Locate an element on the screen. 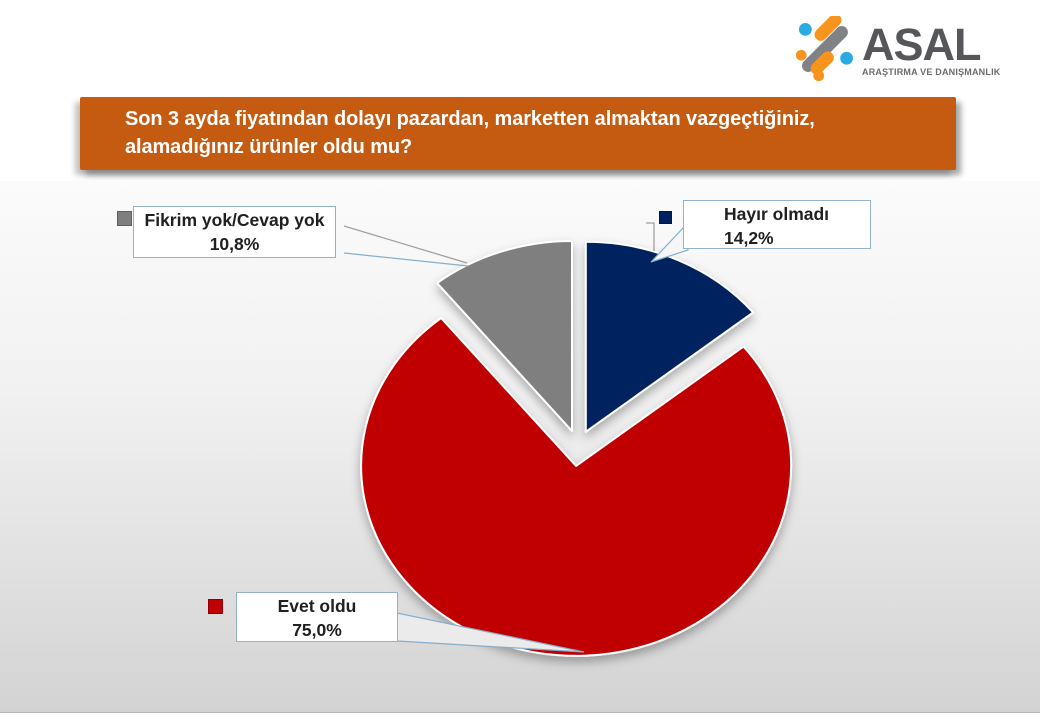 The image size is (1040, 720). legend-marker-fikrim is located at coordinates (124, 218).